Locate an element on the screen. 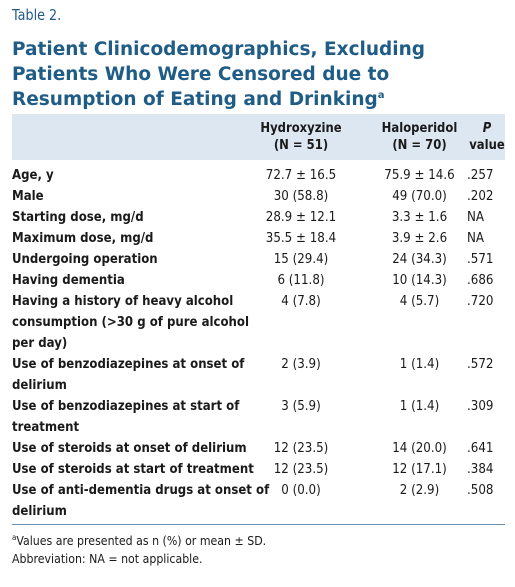 The width and height of the screenshot is (515, 587). row-label: Use of steroids at start of treatment is located at coordinates (133, 469).